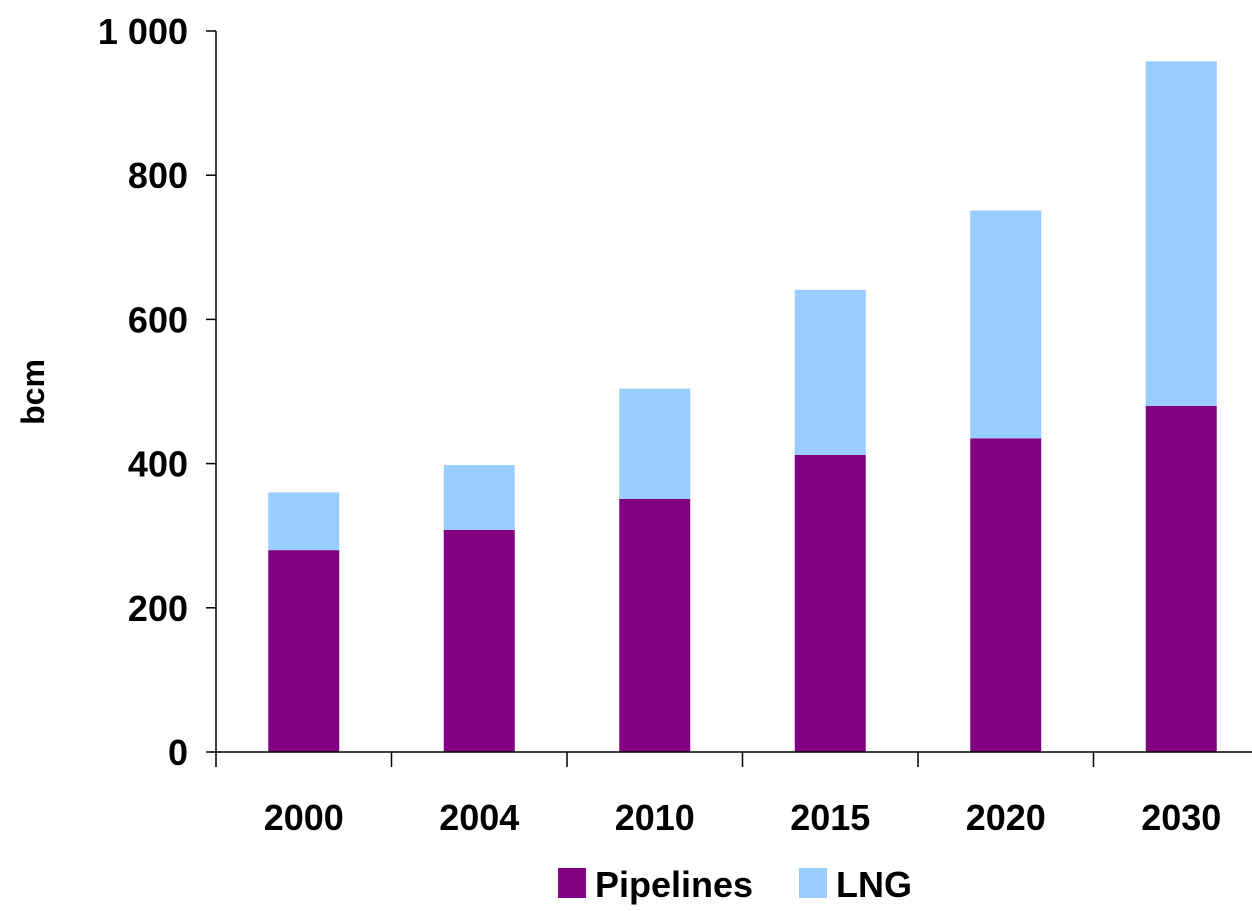 This screenshot has height=911, width=1252. I want to click on bar-lng-2030, so click(1181, 233).